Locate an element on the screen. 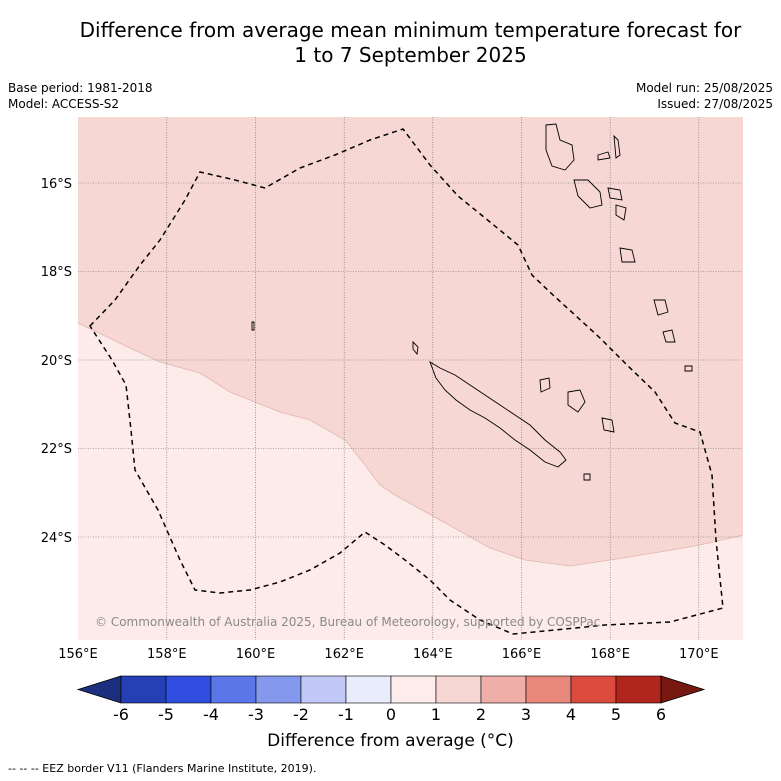 This screenshot has height=781, width=781. lon-label: 160°E is located at coordinates (256, 654).